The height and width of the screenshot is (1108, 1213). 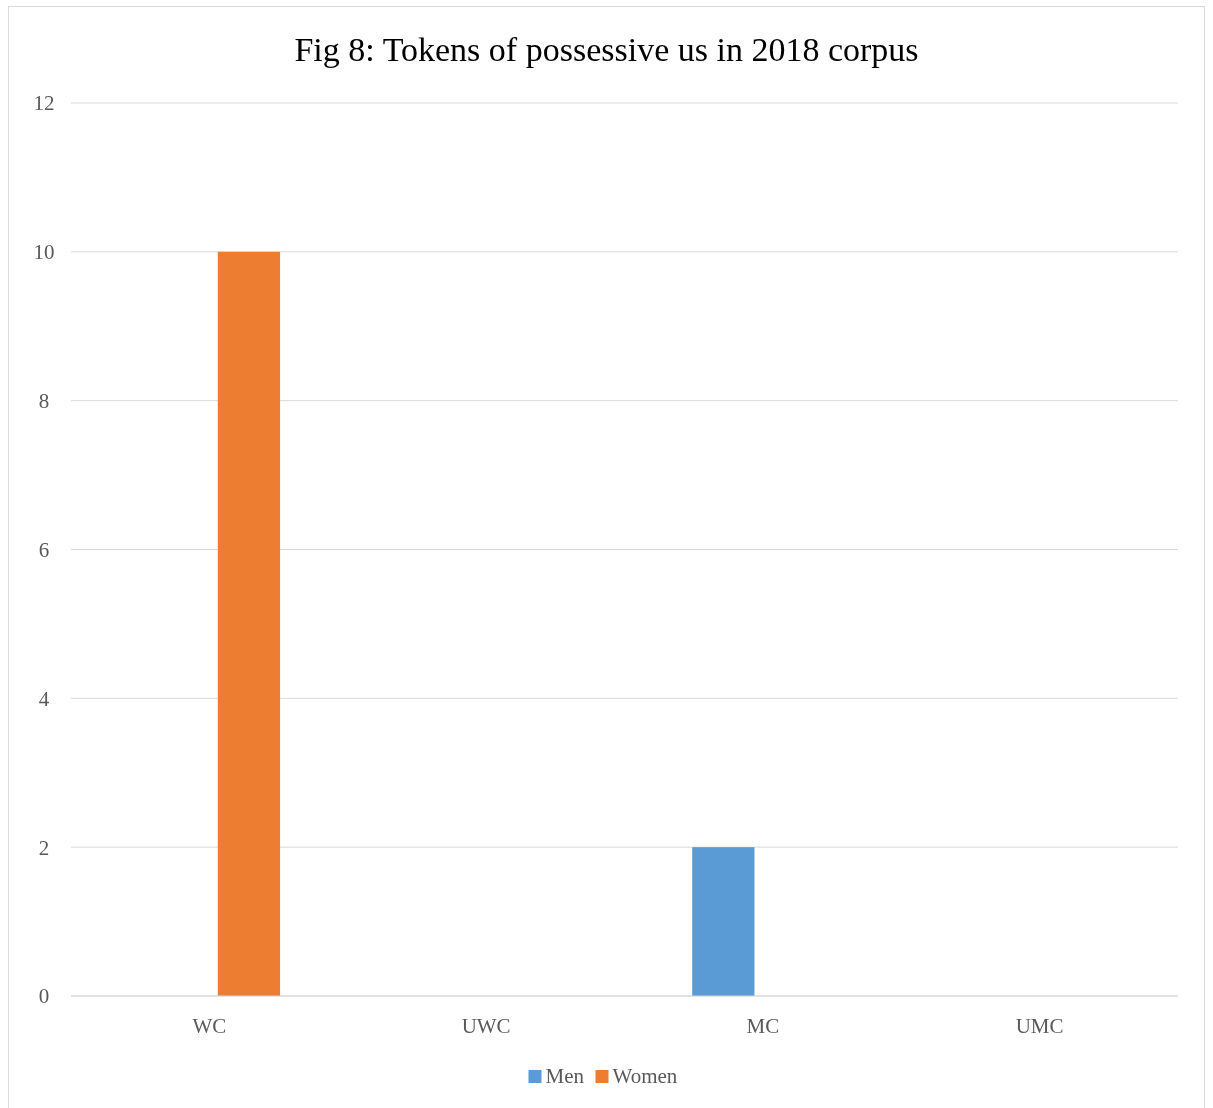 I want to click on x-tick-label: UWC, so click(x=486, y=1026).